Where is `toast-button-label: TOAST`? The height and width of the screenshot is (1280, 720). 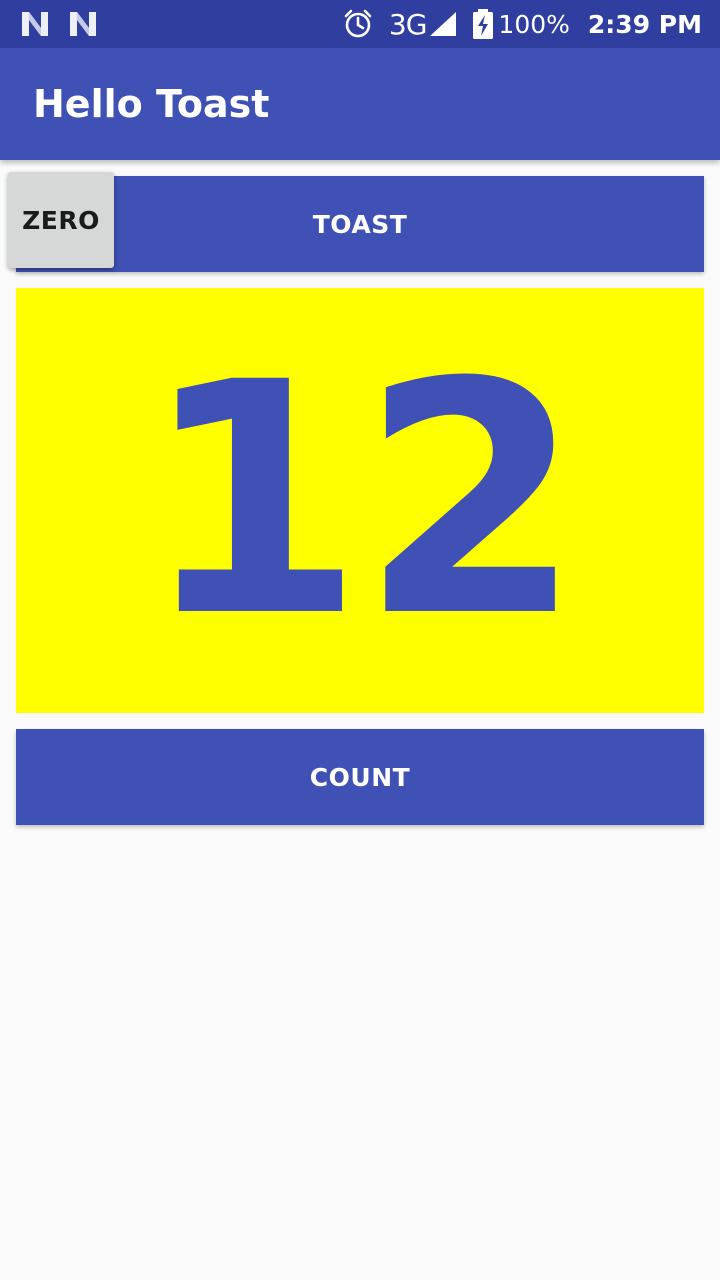
toast-button-label: TOAST is located at coordinates (360, 224).